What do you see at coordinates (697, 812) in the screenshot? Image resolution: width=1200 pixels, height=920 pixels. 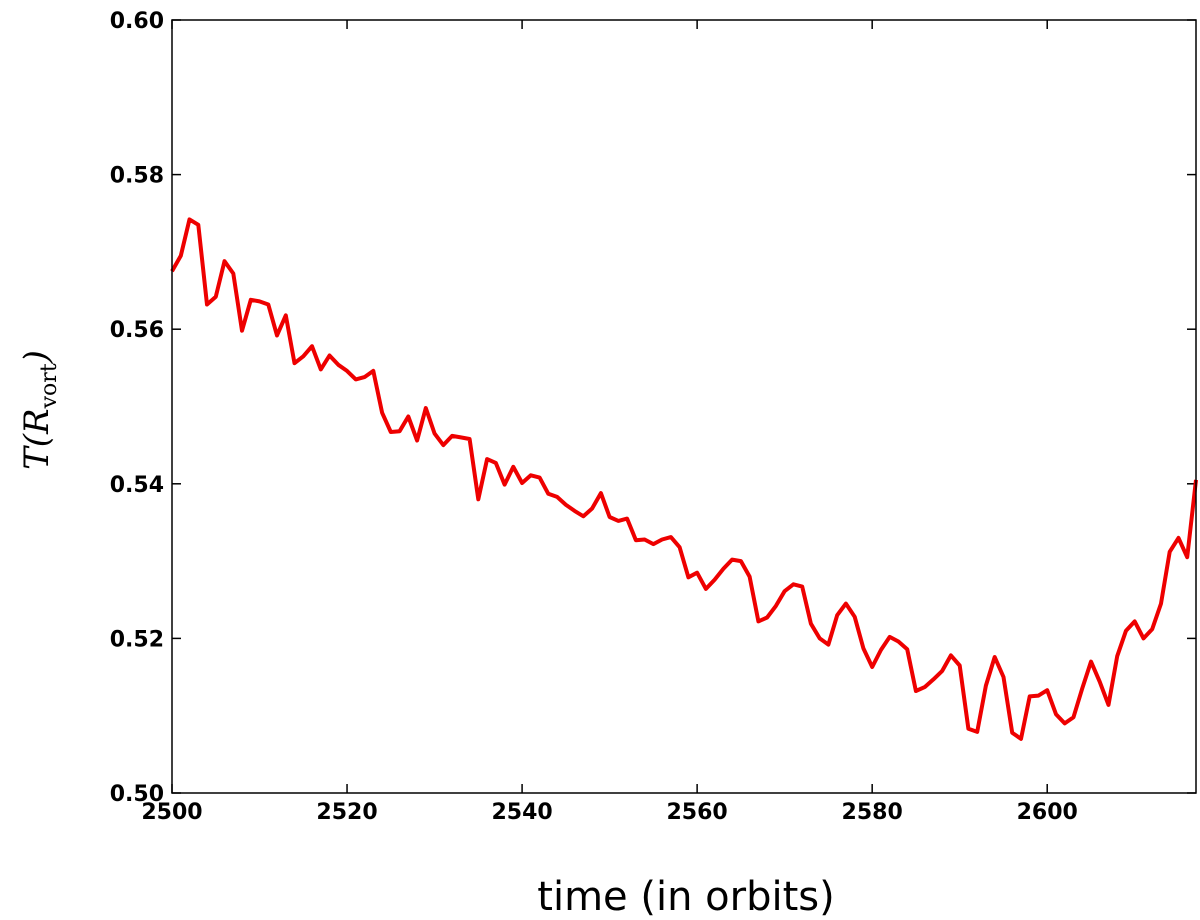 I see `x-tick-label: 2560` at bounding box center [697, 812].